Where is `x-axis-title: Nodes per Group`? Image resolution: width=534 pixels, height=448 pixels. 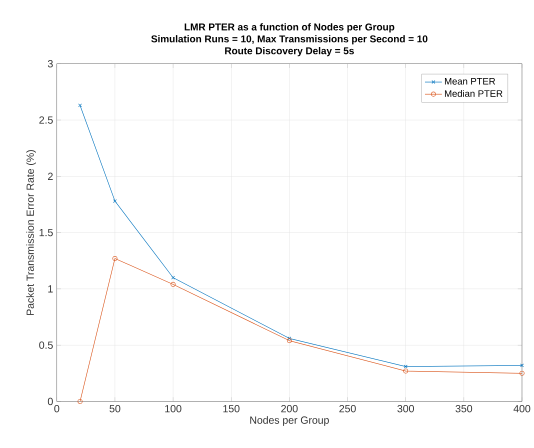 x-axis-title: Nodes per Group is located at coordinates (289, 421).